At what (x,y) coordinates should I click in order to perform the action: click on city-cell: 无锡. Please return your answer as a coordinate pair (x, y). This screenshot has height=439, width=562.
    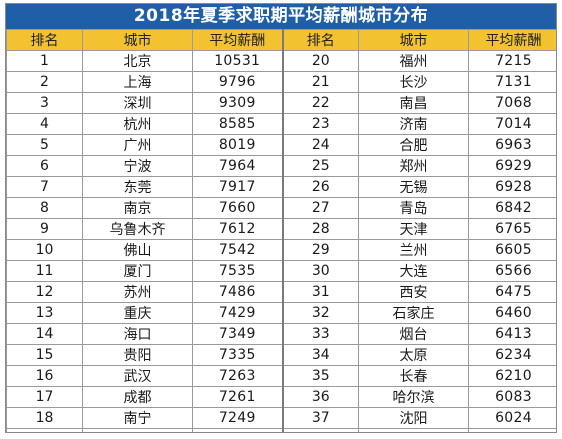
    Looking at the image, I should click on (413, 187).